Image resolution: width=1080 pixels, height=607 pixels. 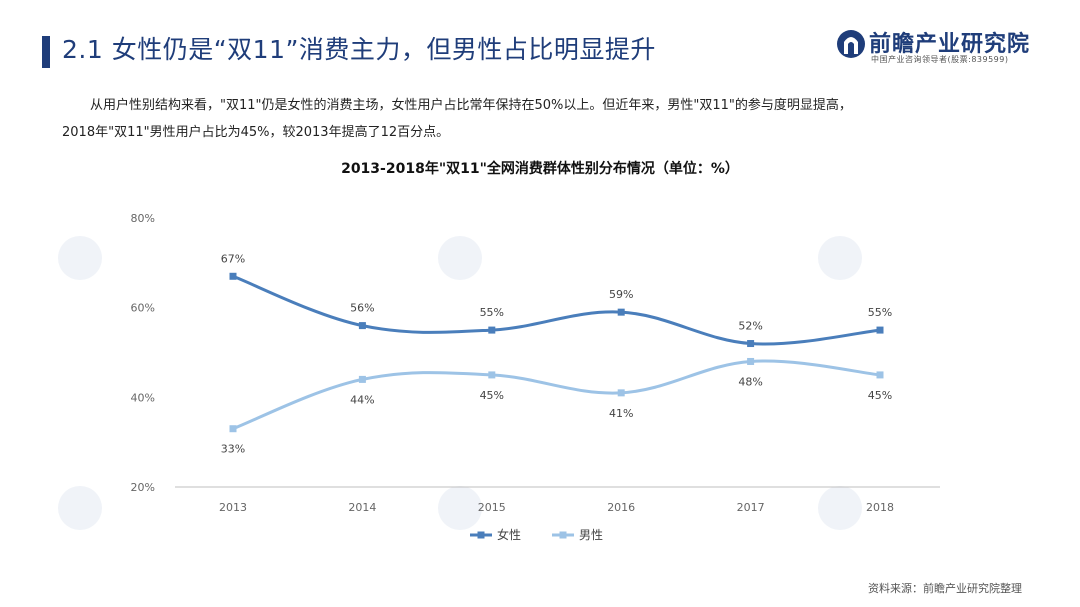 I want to click on data-label: 44%, so click(x=362, y=399).